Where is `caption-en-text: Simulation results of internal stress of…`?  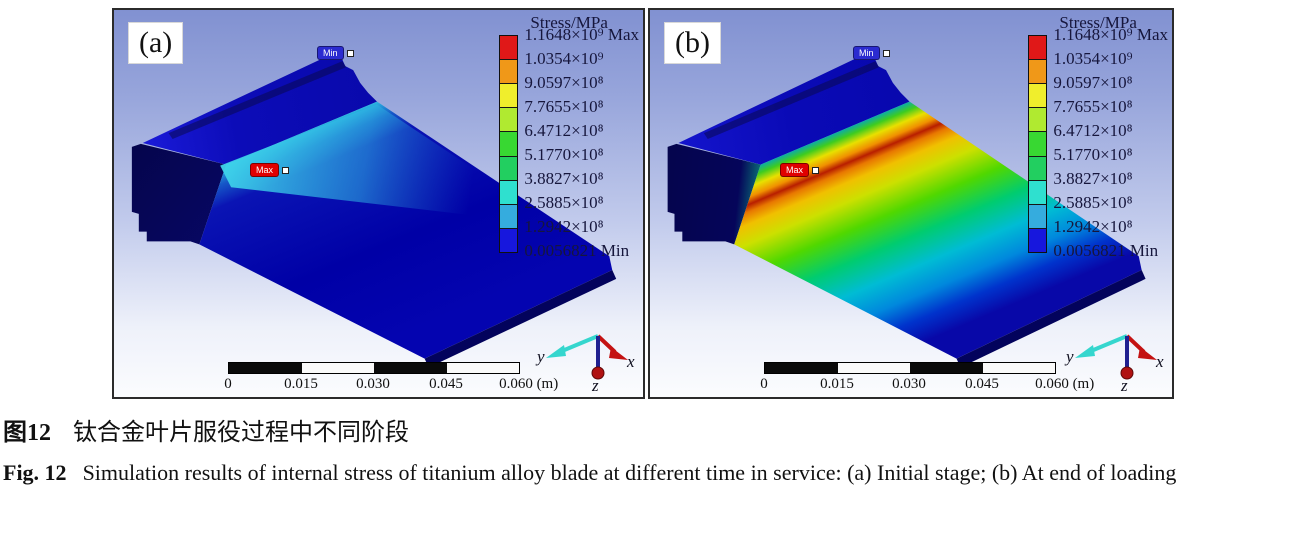
caption-en-text: Simulation results of internal stress of… is located at coordinates (629, 472).